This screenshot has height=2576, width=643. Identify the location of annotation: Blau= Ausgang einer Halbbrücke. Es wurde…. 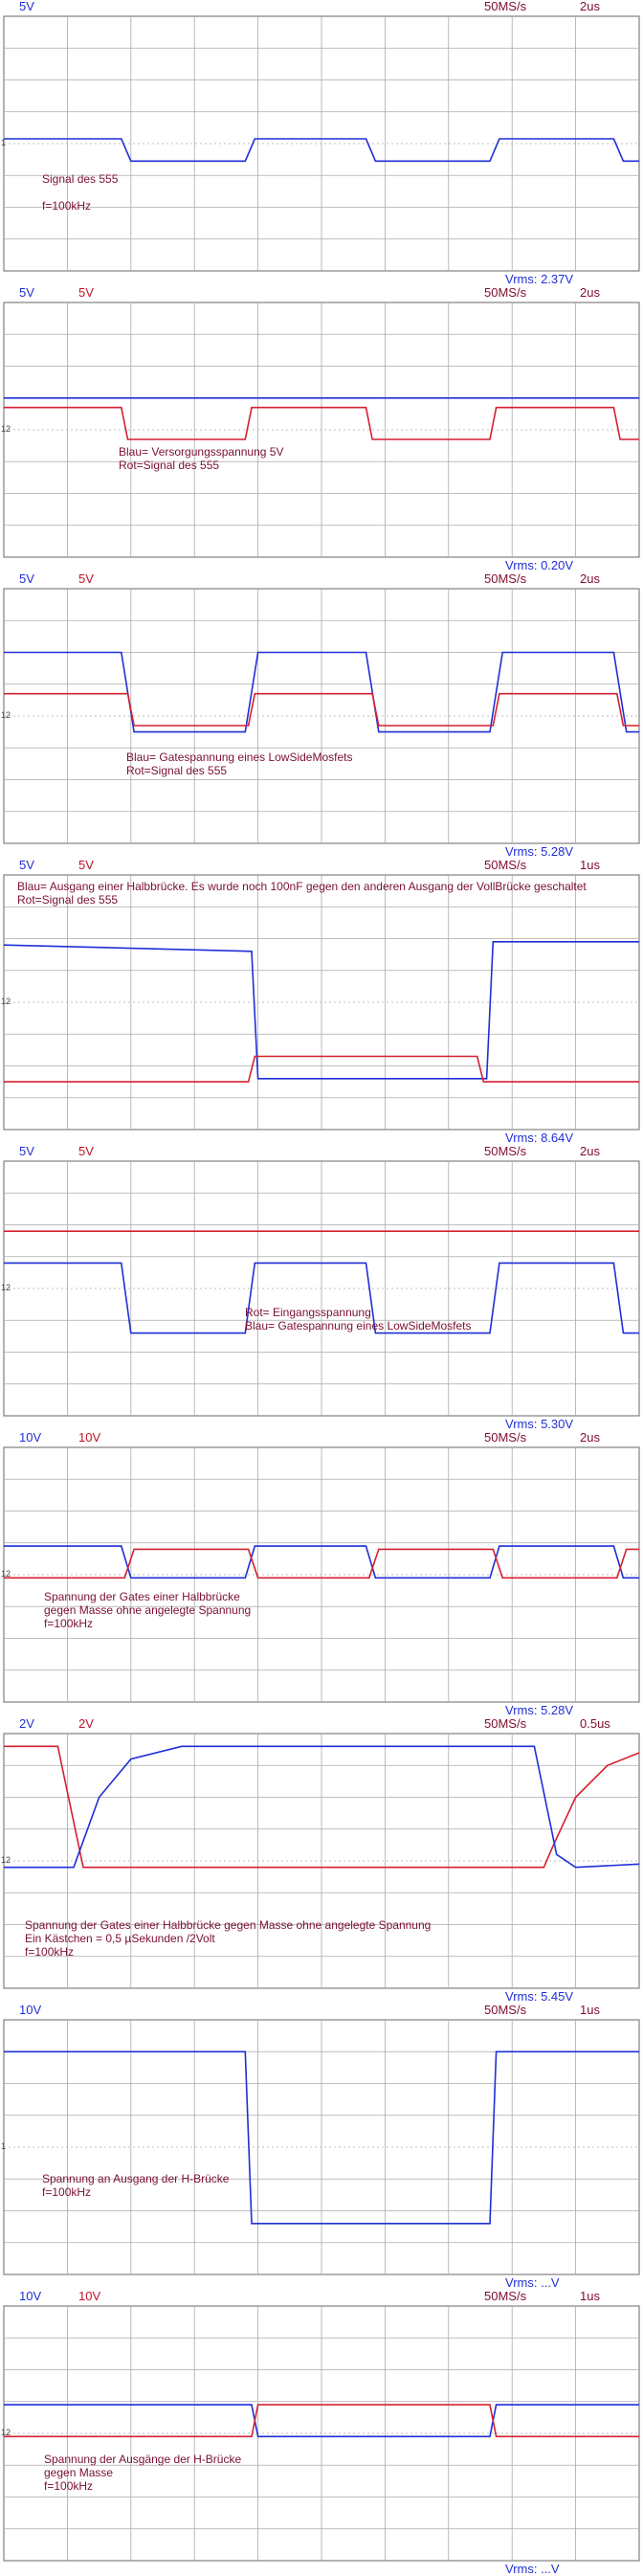
(302, 894).